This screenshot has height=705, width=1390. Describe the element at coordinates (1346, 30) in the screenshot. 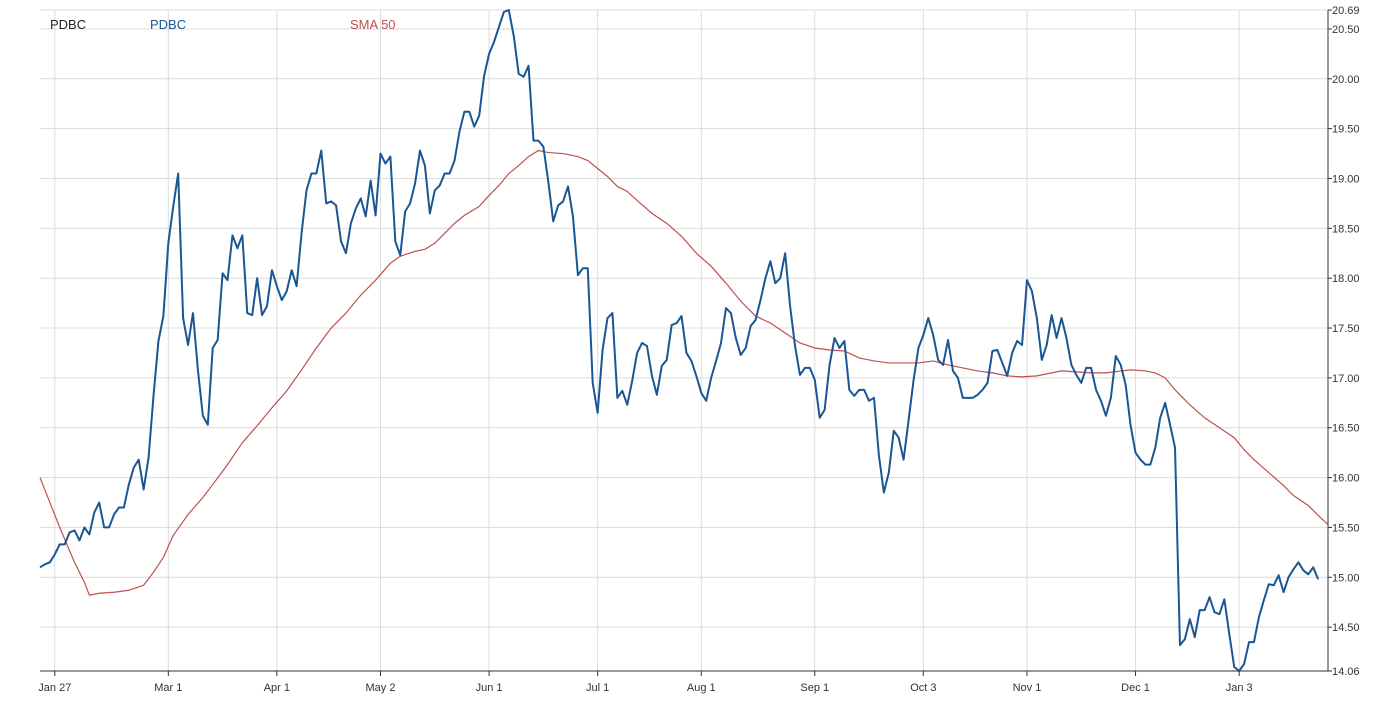

I see `y-tick-label: 20.50` at that location.